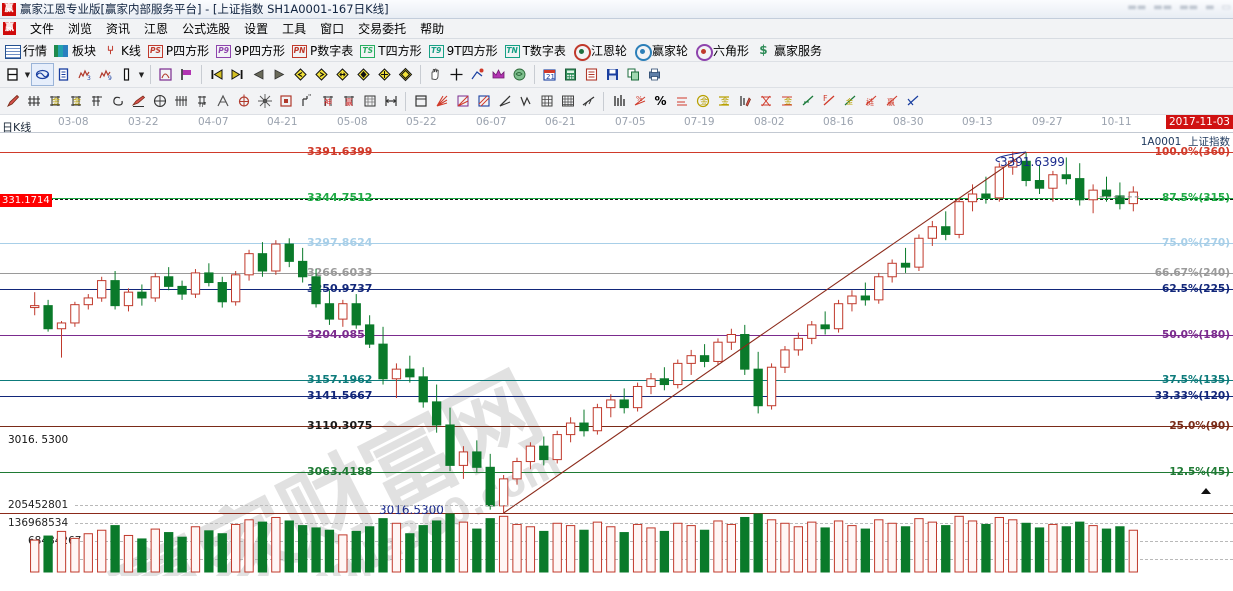  What do you see at coordinates (165, 74) in the screenshot?
I see `formula-icon` at bounding box center [165, 74].